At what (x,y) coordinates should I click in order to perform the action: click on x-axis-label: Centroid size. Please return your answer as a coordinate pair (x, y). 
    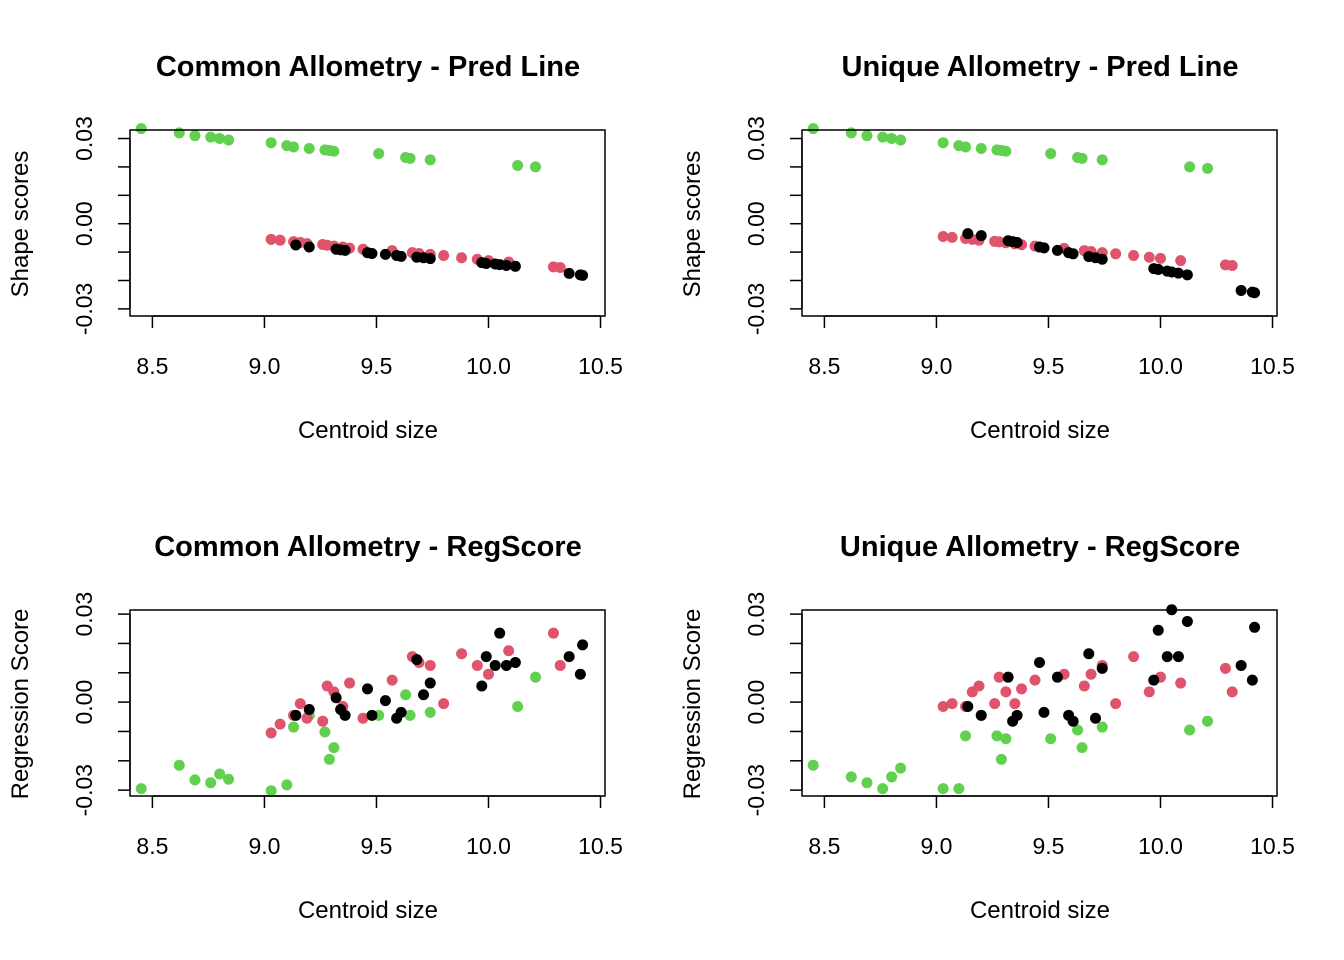
    Looking at the image, I should click on (1040, 910).